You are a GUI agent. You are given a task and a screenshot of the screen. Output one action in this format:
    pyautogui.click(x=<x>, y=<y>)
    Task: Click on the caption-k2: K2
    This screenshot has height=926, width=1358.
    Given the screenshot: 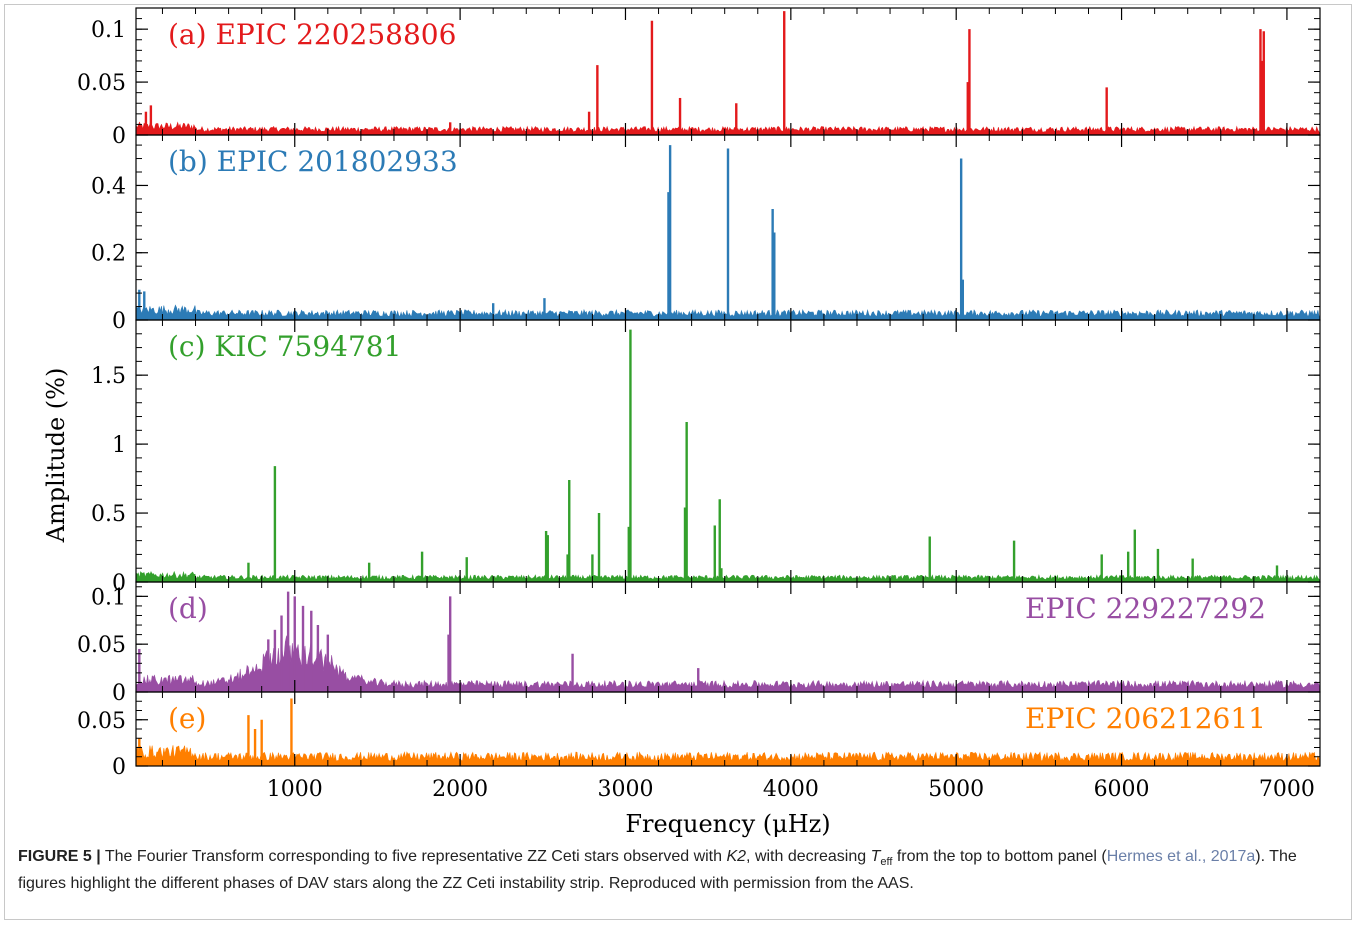 What is the action you would take?
    pyautogui.click(x=736, y=856)
    